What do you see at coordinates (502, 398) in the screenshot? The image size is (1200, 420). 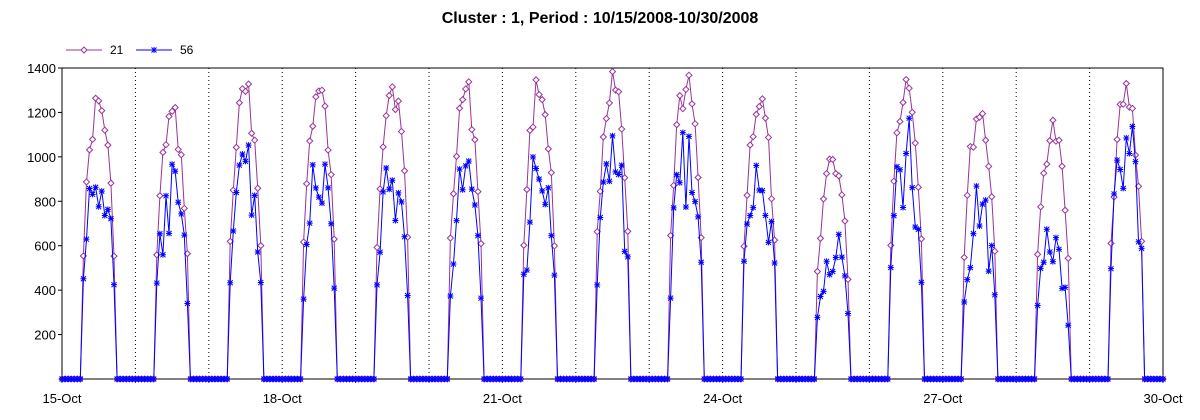 I see `x-tick-label: 21-Oct` at bounding box center [502, 398].